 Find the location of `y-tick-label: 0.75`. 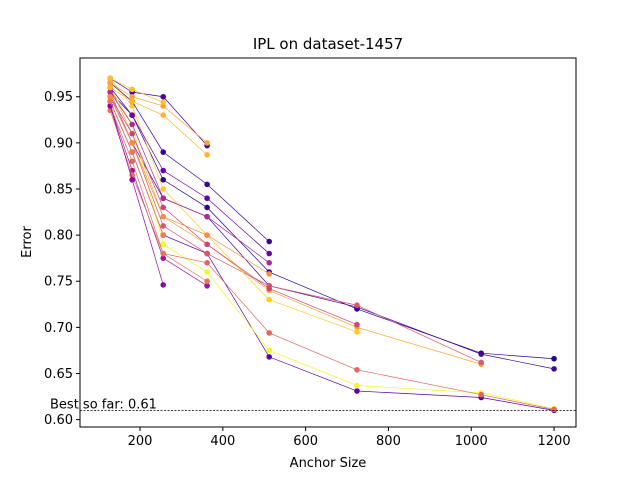

y-tick-label: 0.75 is located at coordinates (58, 282).